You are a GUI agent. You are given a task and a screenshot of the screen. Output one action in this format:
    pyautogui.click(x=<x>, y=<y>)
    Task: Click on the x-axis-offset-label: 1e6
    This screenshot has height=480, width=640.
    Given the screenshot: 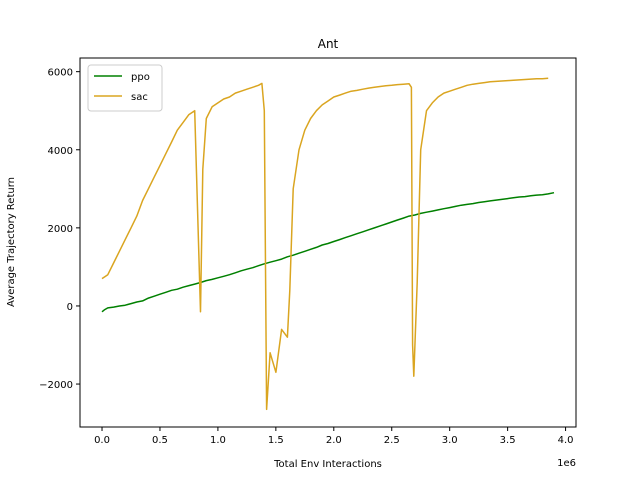 What is the action you would take?
    pyautogui.click(x=566, y=463)
    